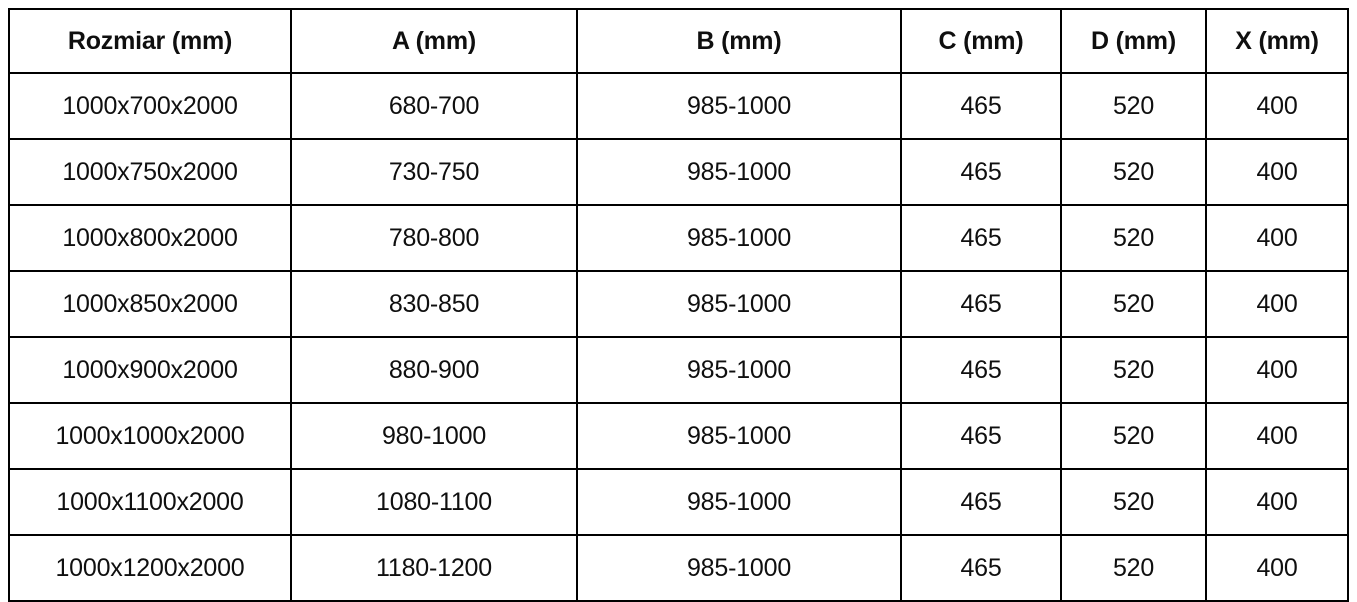  What do you see at coordinates (434, 436) in the screenshot?
I see `cell-a: 980-1000` at bounding box center [434, 436].